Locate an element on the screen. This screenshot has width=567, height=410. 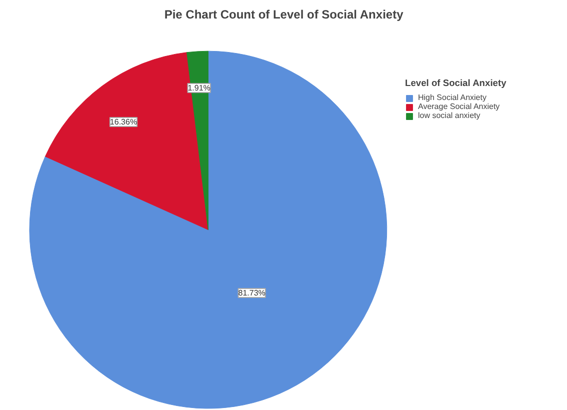
legend-title: Level of Social Anxiety is located at coordinates (455, 83).